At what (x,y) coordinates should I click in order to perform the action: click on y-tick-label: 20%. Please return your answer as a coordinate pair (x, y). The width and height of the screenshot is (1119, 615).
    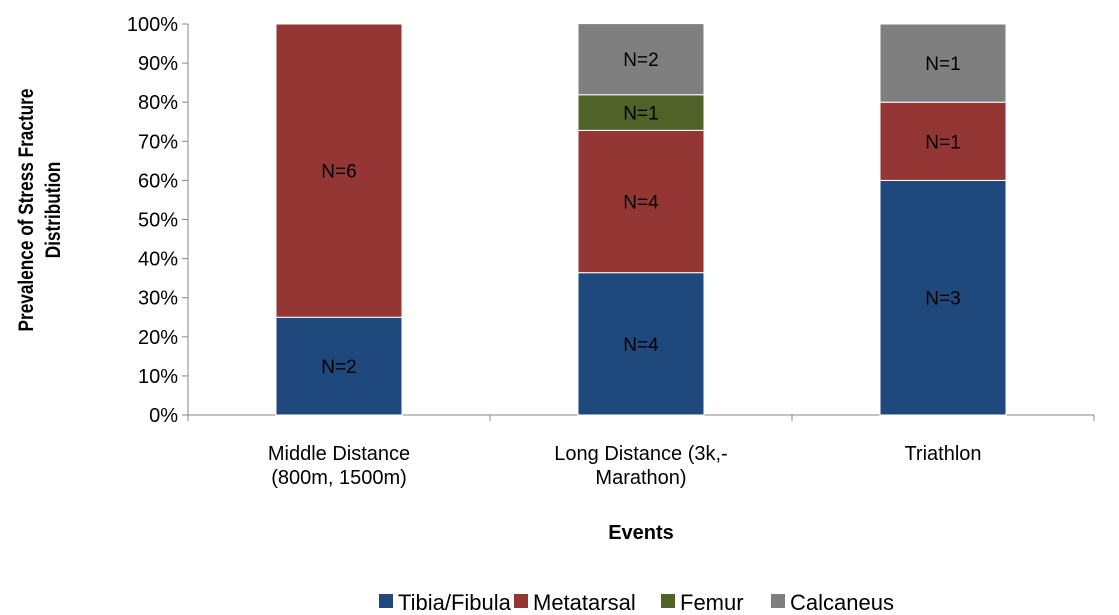
    Looking at the image, I should click on (158, 338).